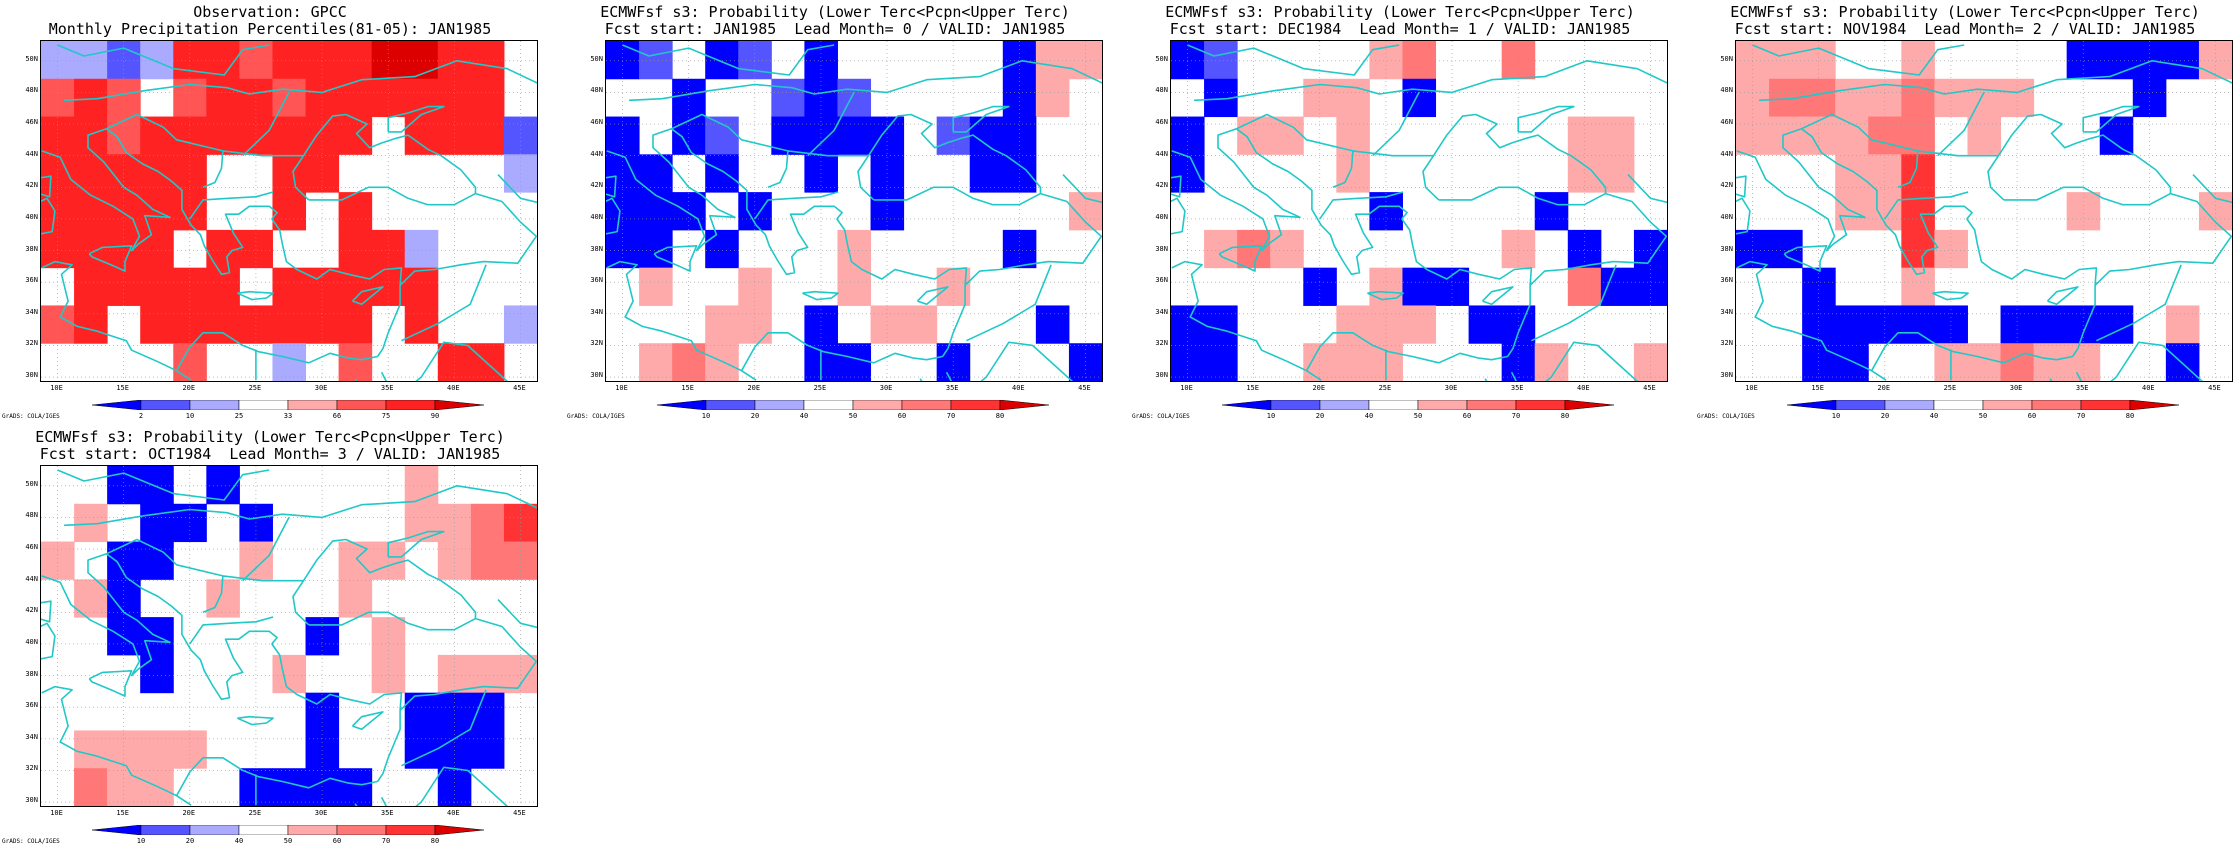  What do you see at coordinates (2148, 388) in the screenshot?
I see `longitude-label: 40E` at bounding box center [2148, 388].